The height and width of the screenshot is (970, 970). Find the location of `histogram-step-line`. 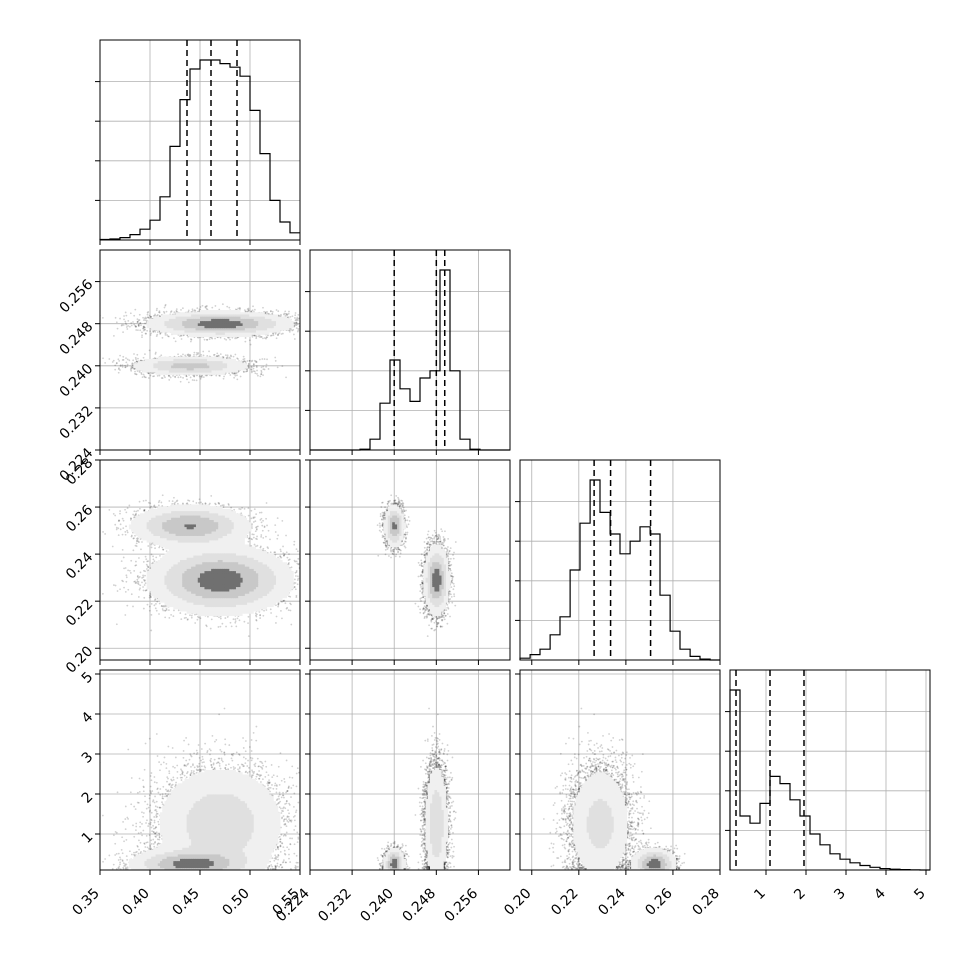

histogram-step-line is located at coordinates (199, 150).